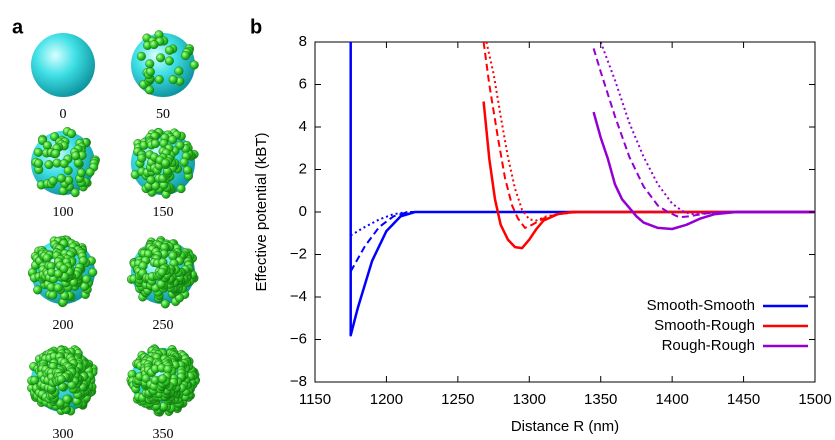 The image size is (835, 440). Describe the element at coordinates (163, 212) in the screenshot. I see `coverage-label: 150` at that location.